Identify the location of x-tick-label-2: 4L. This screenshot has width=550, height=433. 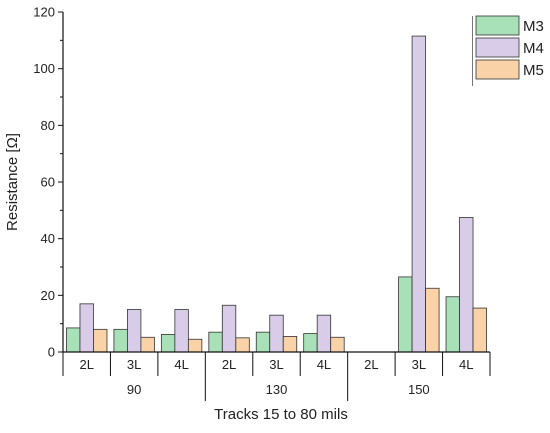
(181, 364).